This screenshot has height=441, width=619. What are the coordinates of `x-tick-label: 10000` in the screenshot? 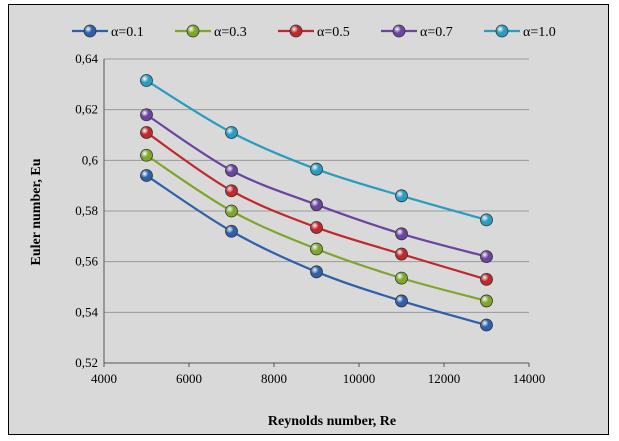 It's located at (359, 378).